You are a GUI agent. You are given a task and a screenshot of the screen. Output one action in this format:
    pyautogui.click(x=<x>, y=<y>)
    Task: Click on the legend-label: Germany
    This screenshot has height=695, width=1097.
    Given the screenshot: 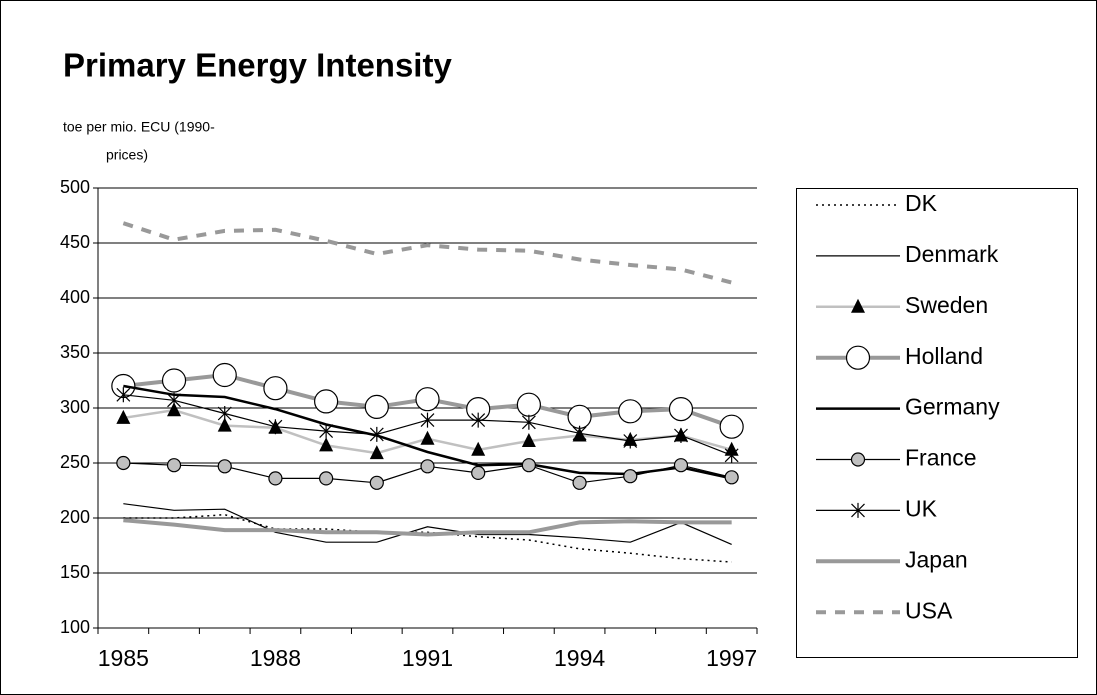 What is the action you would take?
    pyautogui.click(x=952, y=407)
    